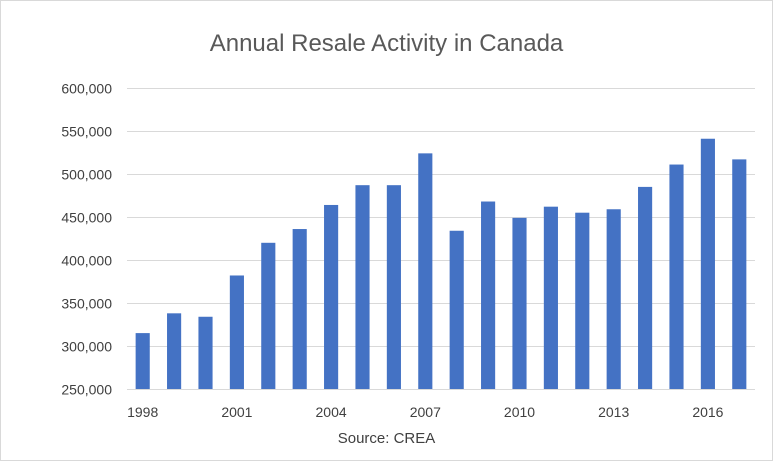 The height and width of the screenshot is (461, 773). I want to click on y-tick-label: 550,000, so click(86, 132).